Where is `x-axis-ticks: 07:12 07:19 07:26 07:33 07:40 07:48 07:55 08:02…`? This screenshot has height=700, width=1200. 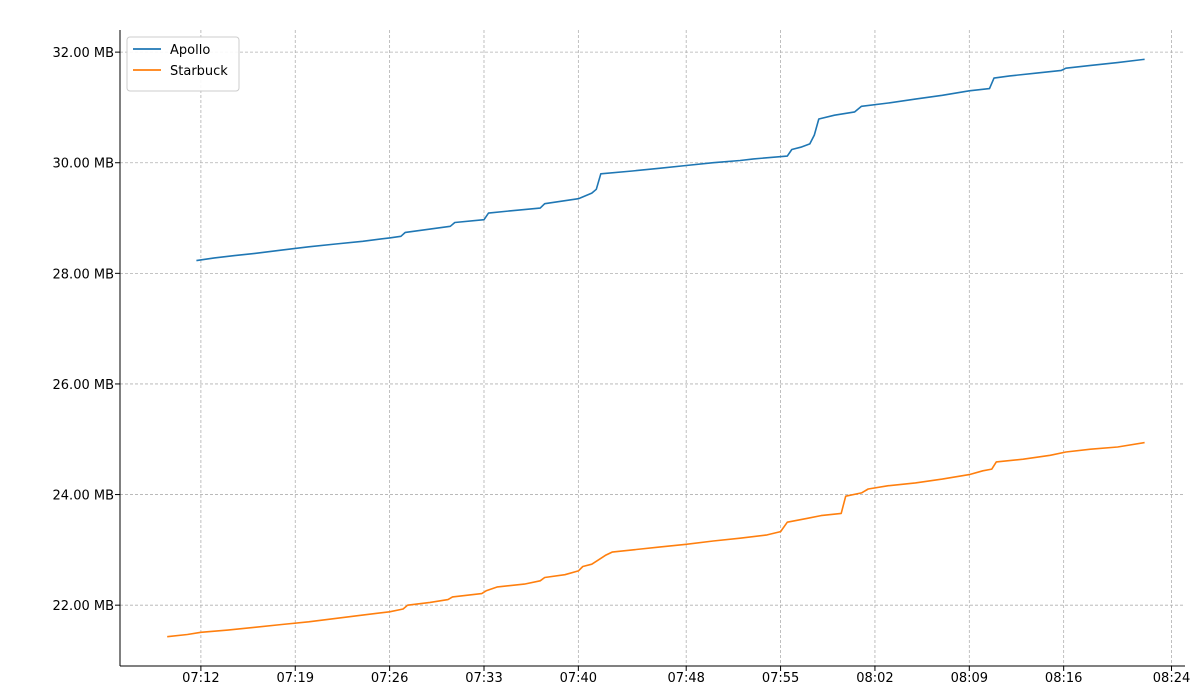 x-axis-ticks: 07:12 07:19 07:26 07:33 07:40 07:48 07:55 08:02… is located at coordinates (686, 676).